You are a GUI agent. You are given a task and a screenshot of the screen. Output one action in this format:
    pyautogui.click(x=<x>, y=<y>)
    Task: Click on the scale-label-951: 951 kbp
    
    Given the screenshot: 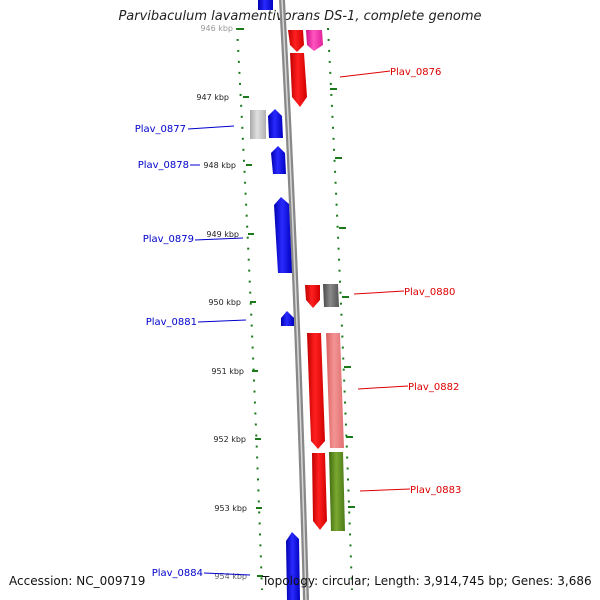 What is the action you would take?
    pyautogui.click(x=227, y=371)
    